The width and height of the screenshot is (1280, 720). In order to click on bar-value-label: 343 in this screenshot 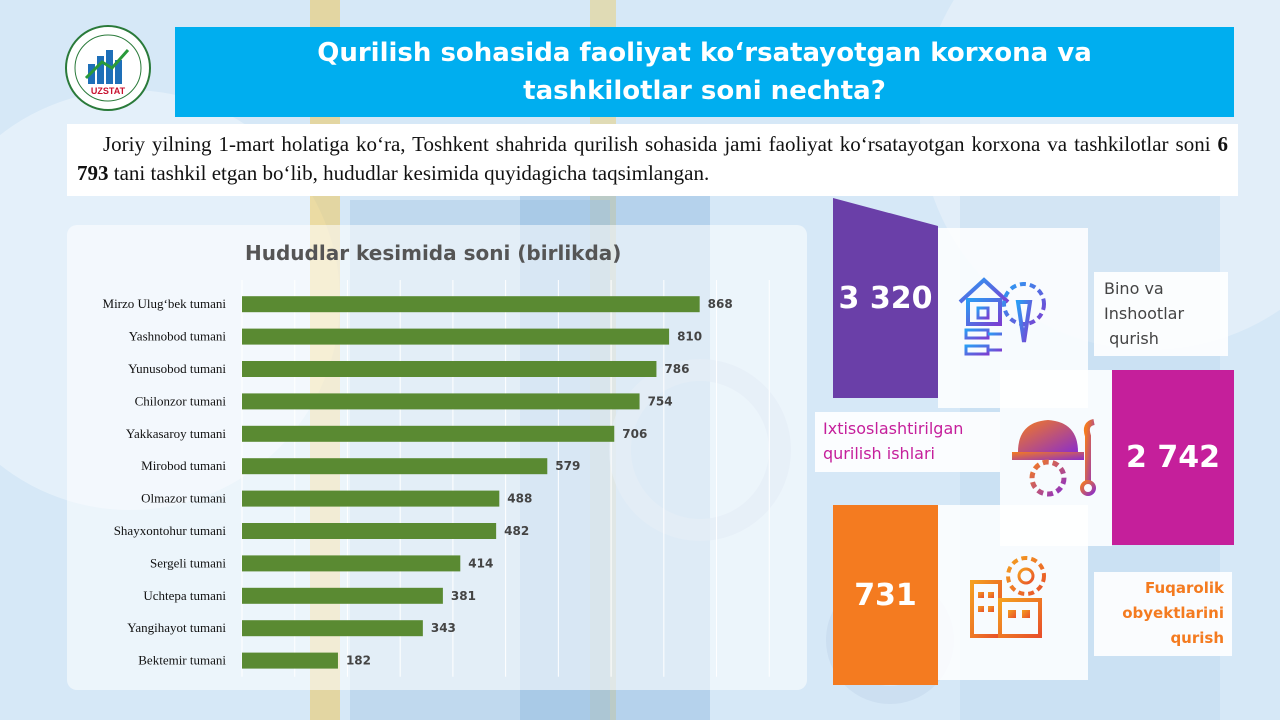, I will do `click(443, 628)`.